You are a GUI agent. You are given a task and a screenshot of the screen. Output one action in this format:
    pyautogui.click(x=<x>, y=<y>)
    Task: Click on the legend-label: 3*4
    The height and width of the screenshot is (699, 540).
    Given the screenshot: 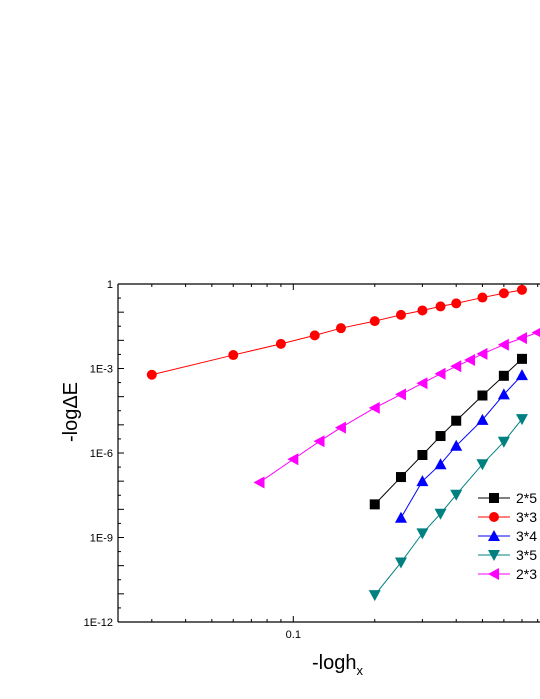 What is the action you would take?
    pyautogui.click(x=526, y=536)
    